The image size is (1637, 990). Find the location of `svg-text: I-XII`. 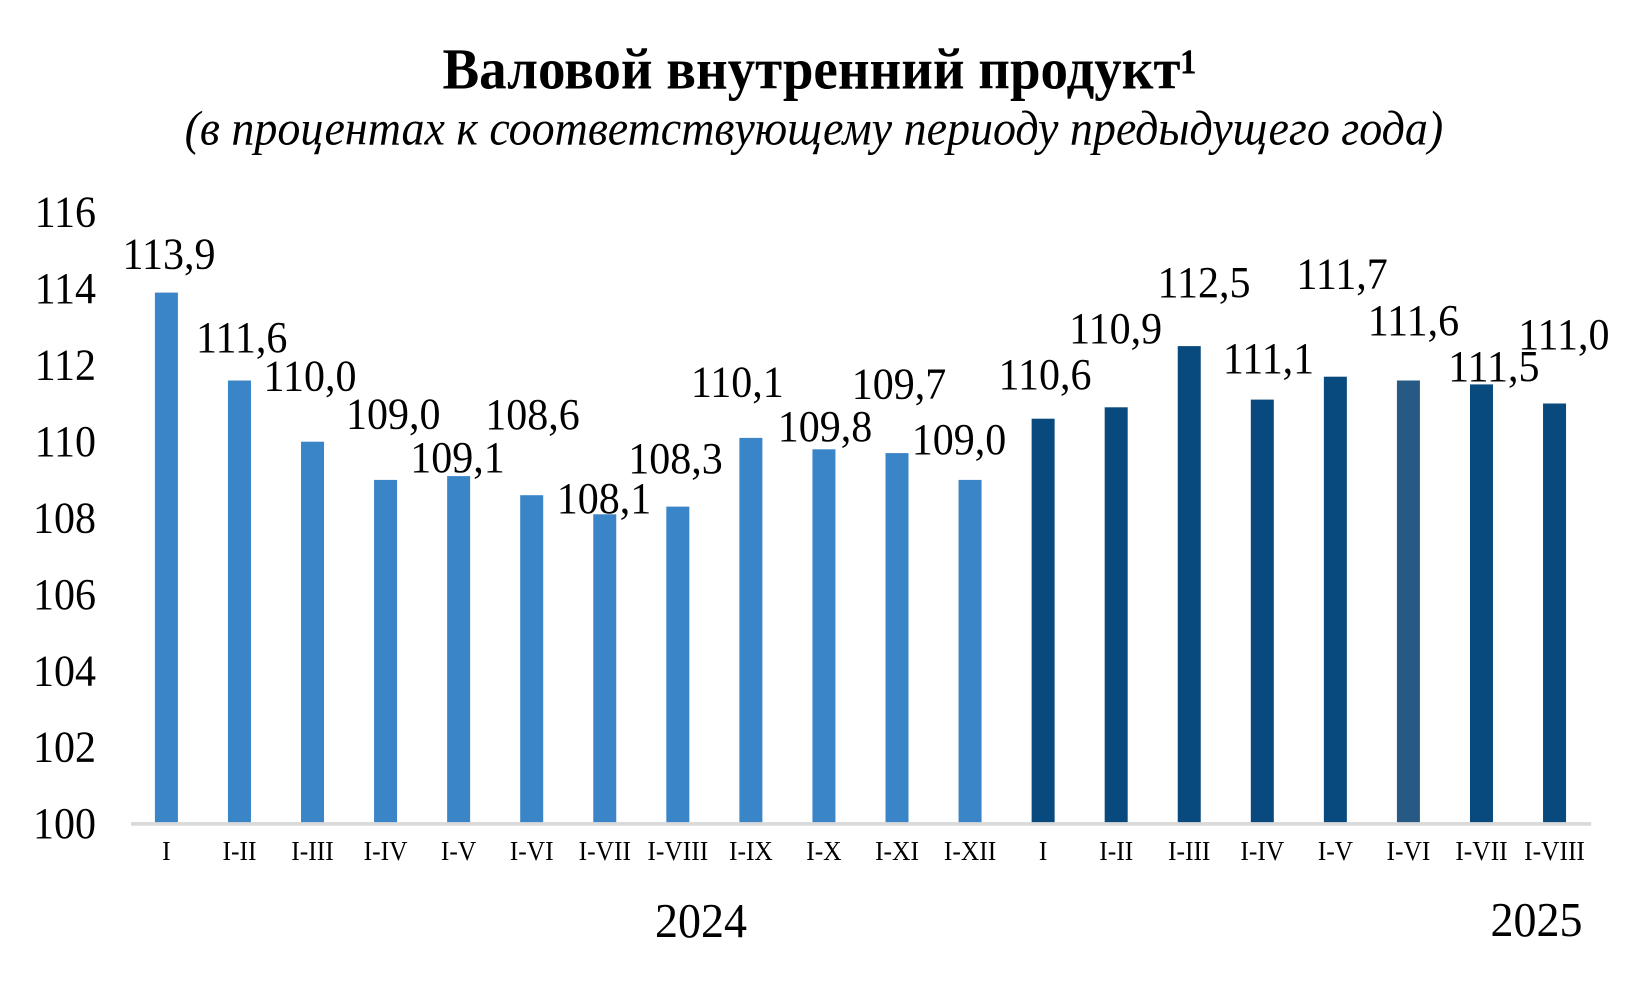

svg-text: I-XII is located at coordinates (970, 851).